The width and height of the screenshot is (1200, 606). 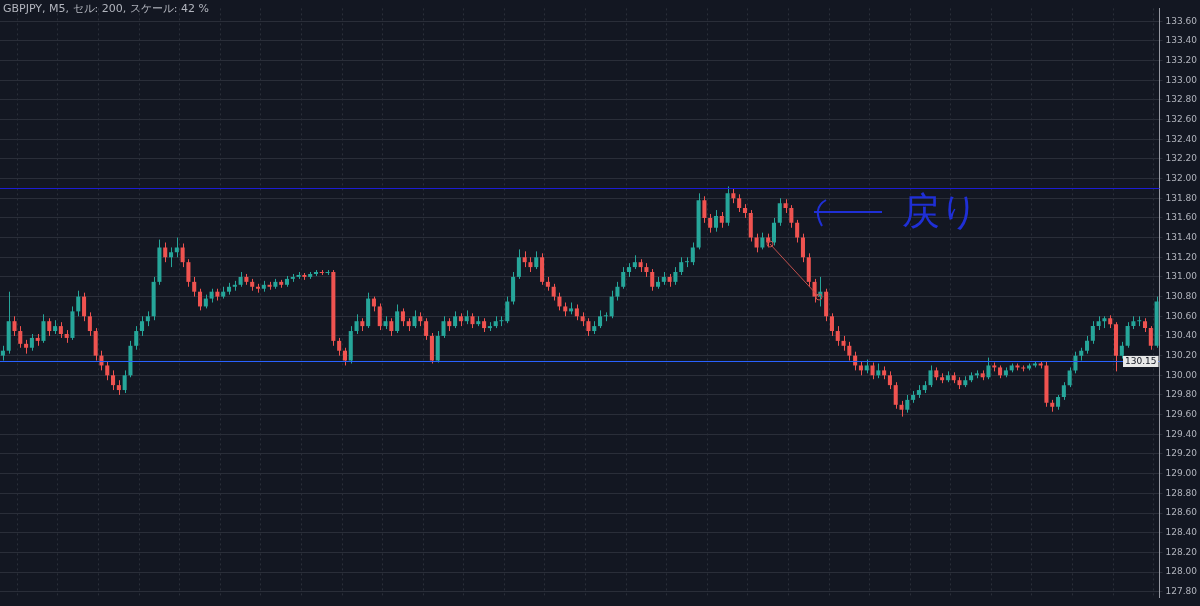 I want to click on y-tick-label: 132.00, so click(x=1181, y=177).